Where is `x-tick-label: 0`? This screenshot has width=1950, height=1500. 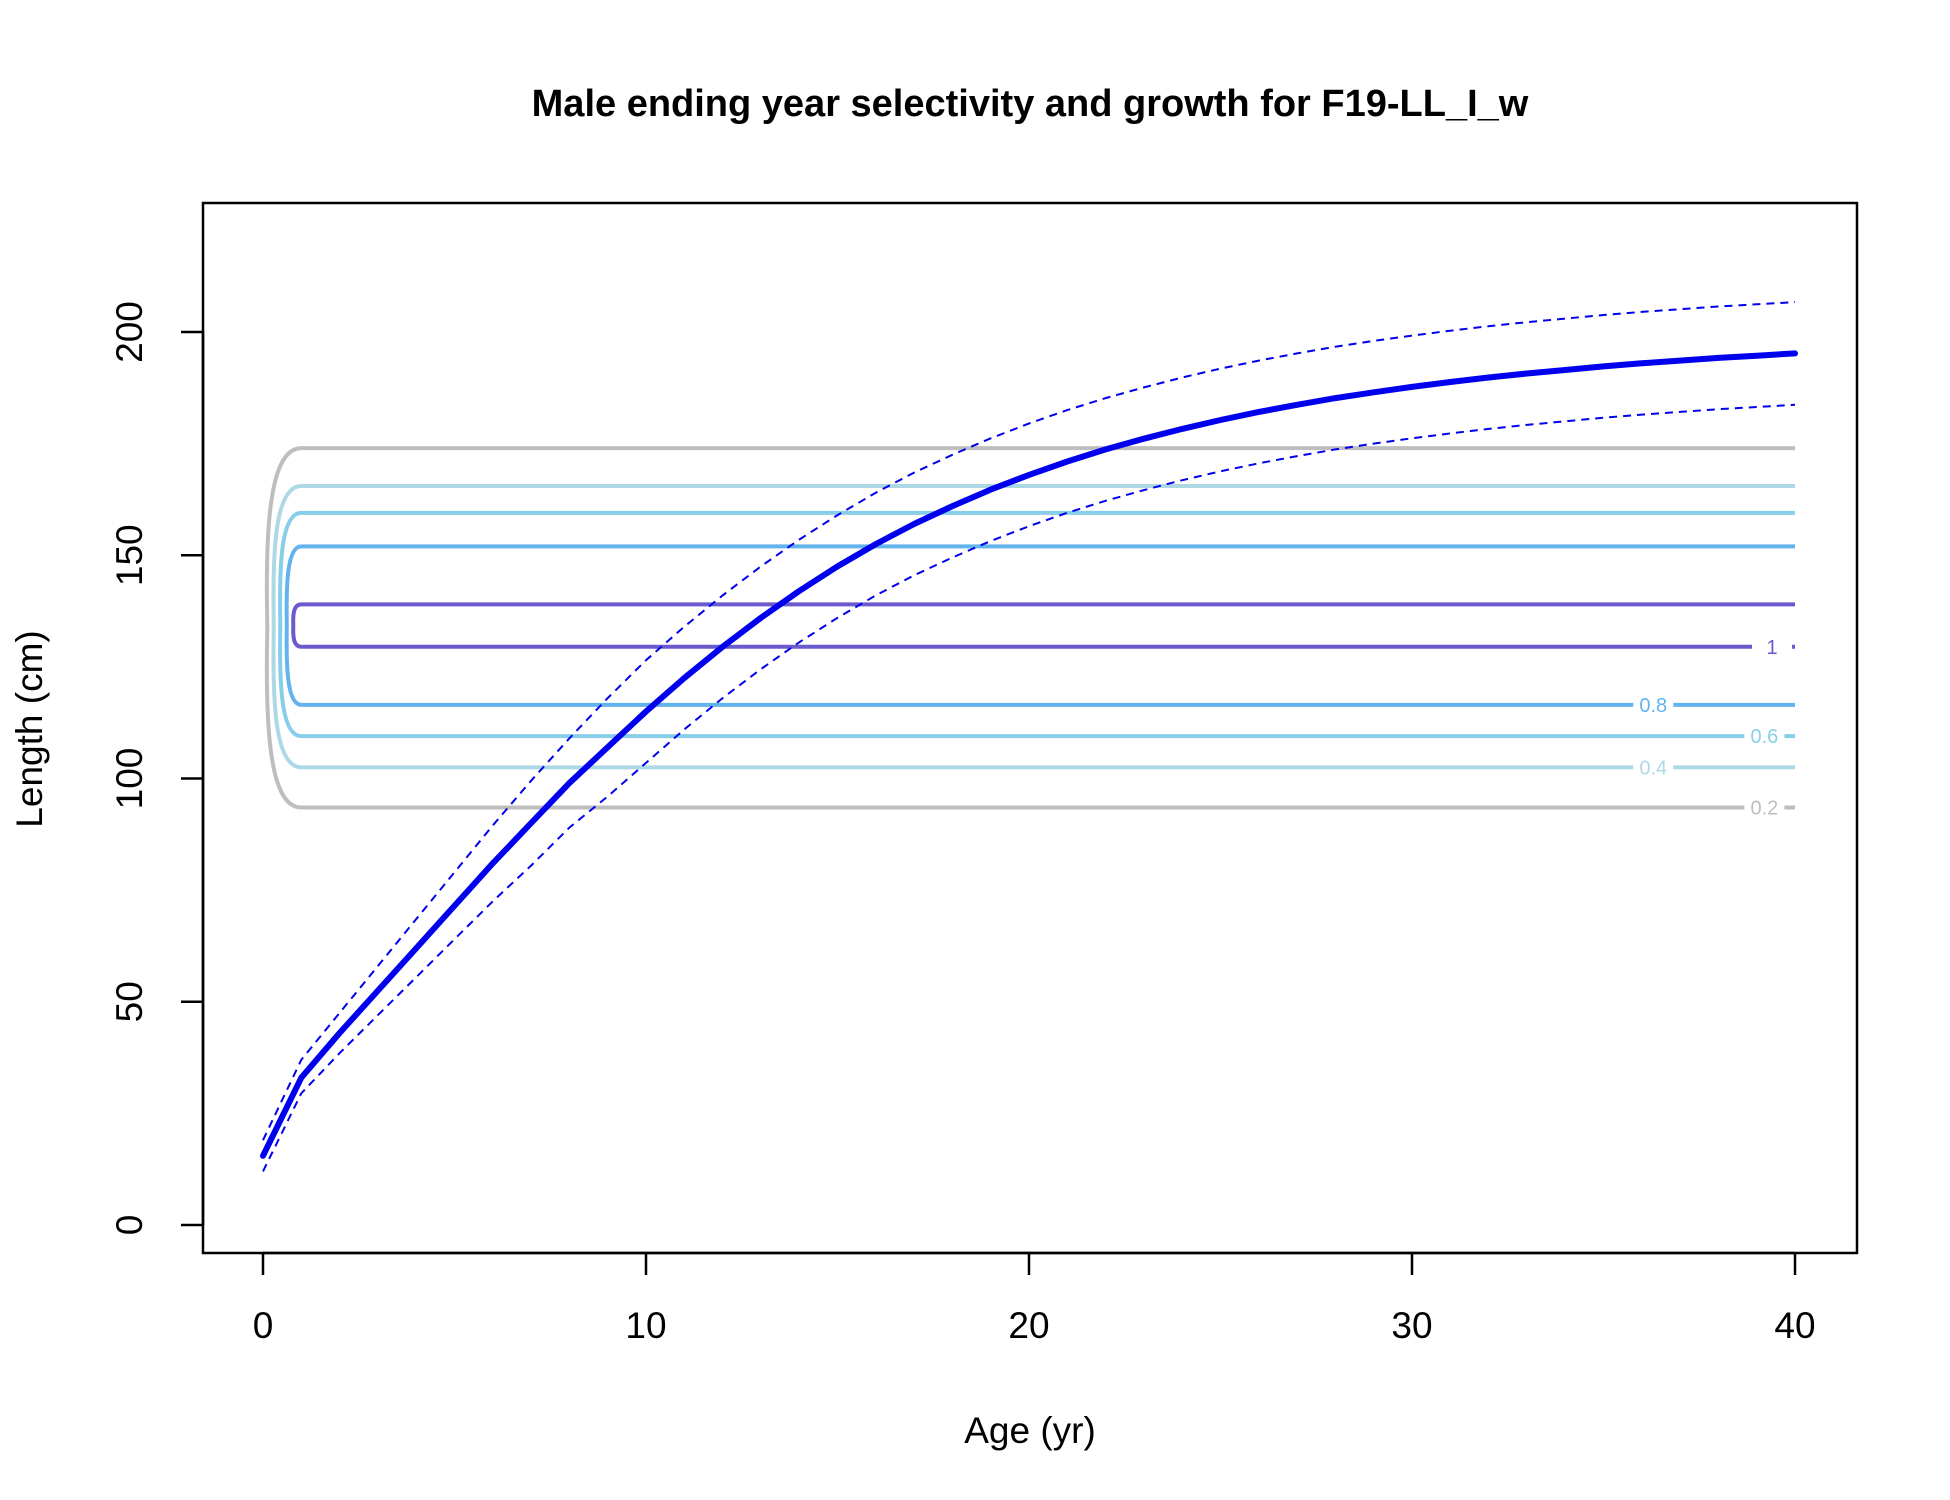 x-tick-label: 0 is located at coordinates (263, 1325).